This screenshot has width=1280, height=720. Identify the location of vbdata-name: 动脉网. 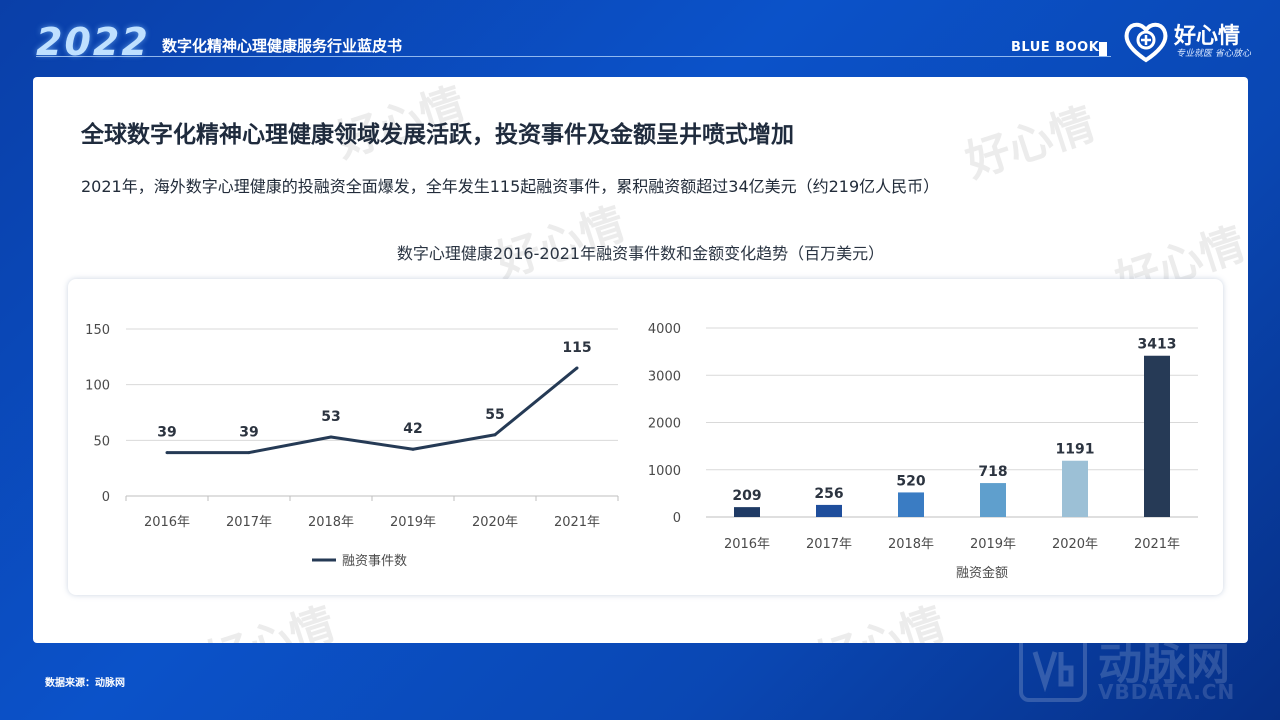
(1164, 664).